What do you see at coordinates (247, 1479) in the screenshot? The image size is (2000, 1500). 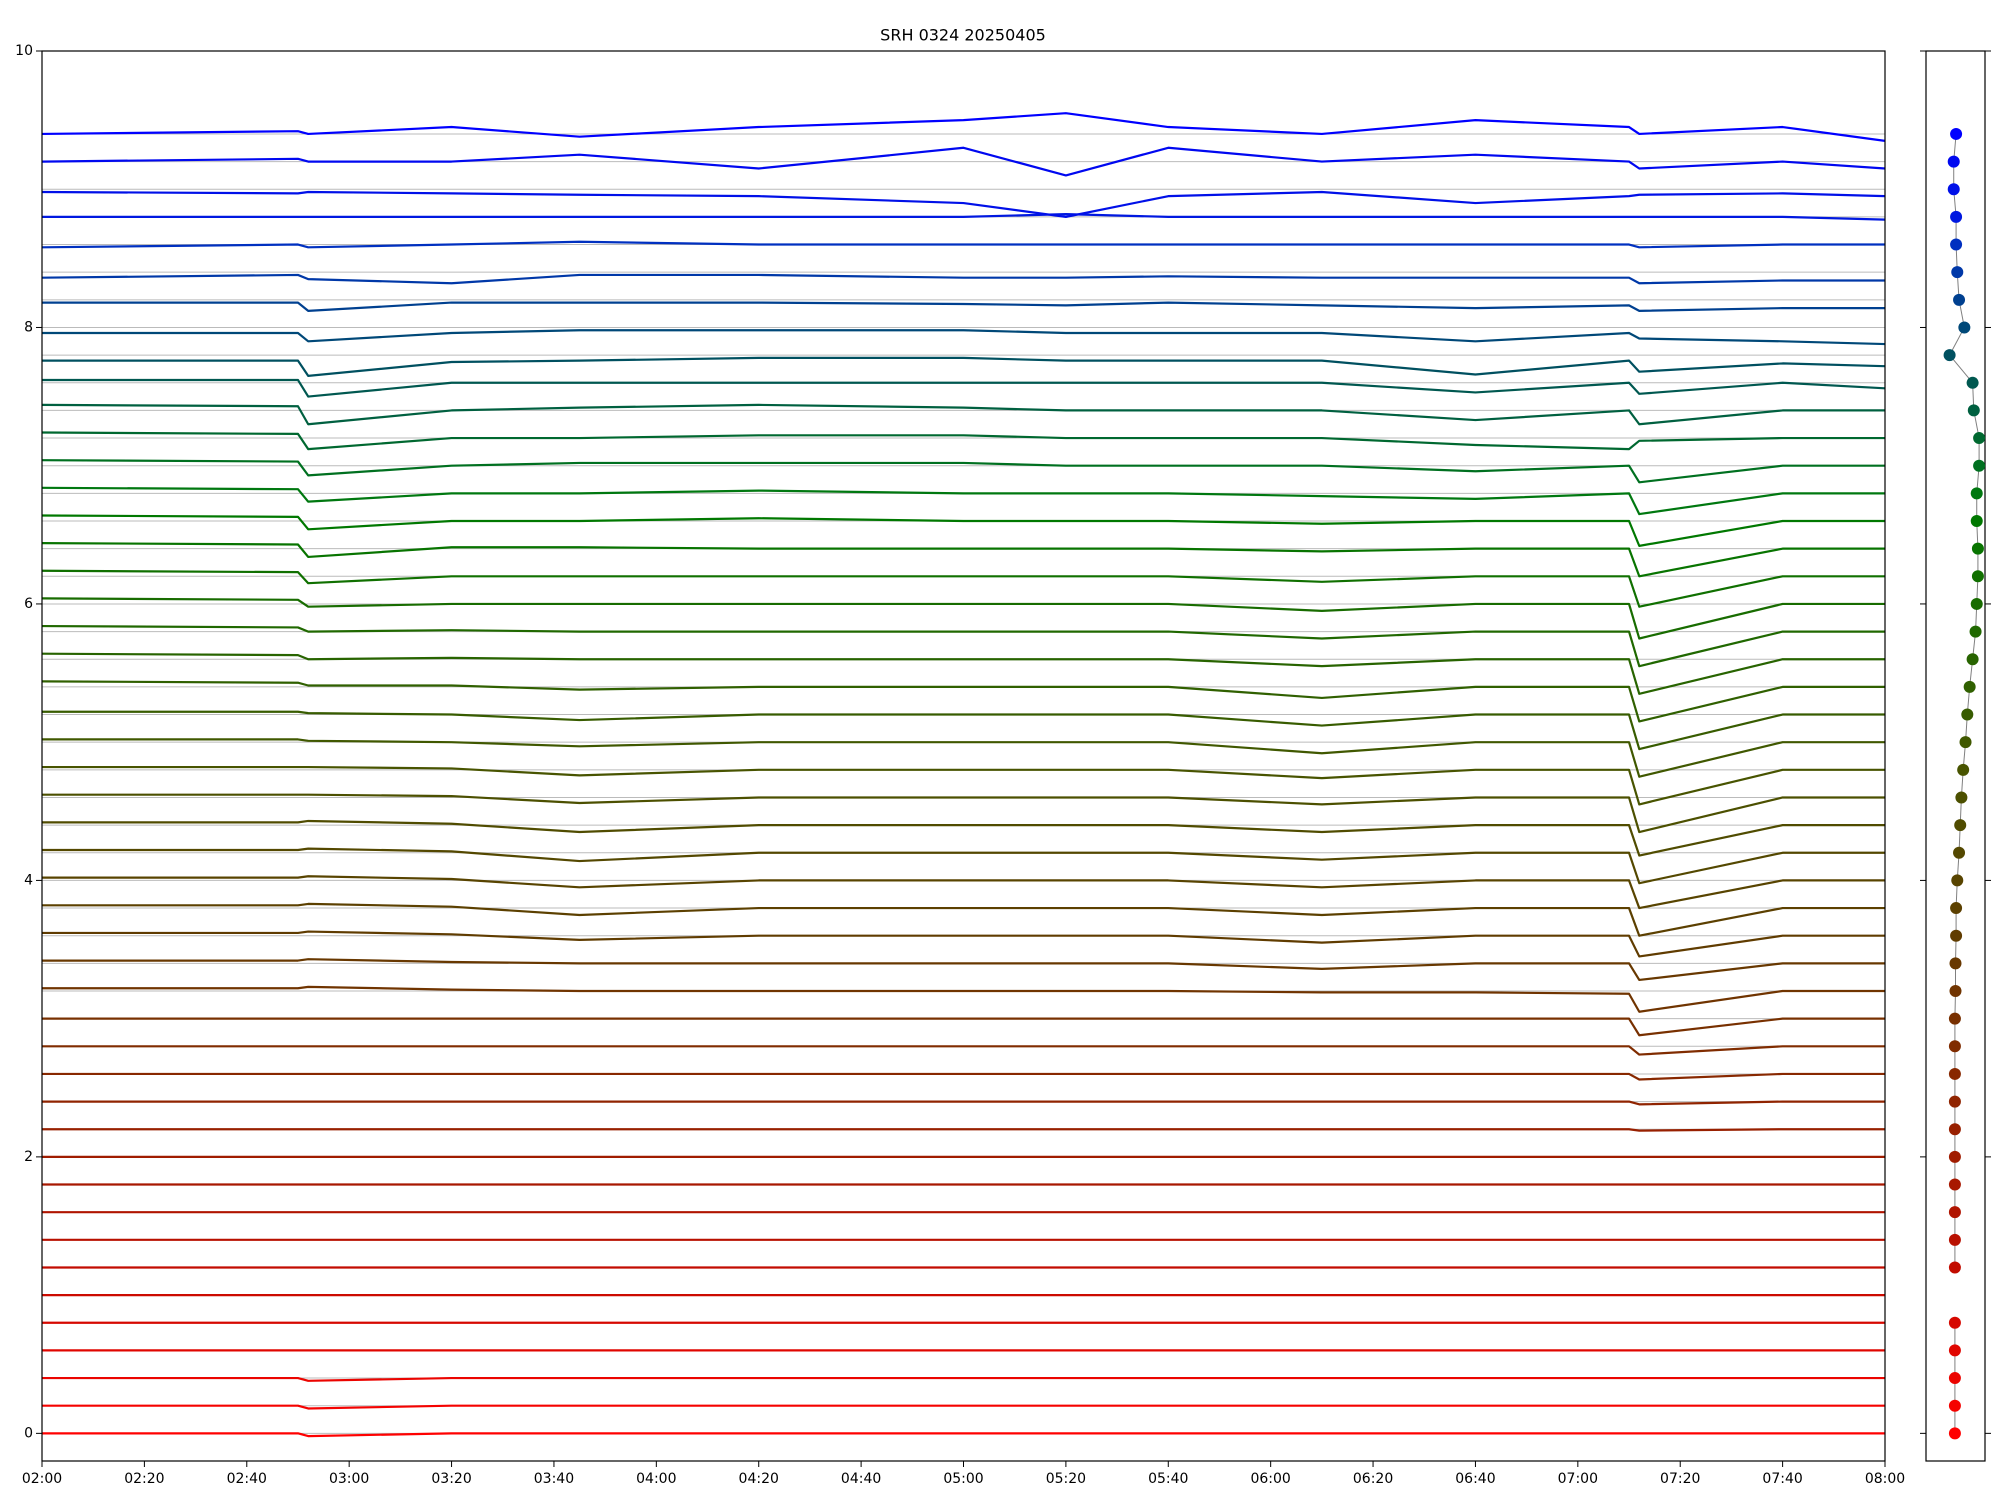 I see `x-tick-label: 02:40` at bounding box center [247, 1479].